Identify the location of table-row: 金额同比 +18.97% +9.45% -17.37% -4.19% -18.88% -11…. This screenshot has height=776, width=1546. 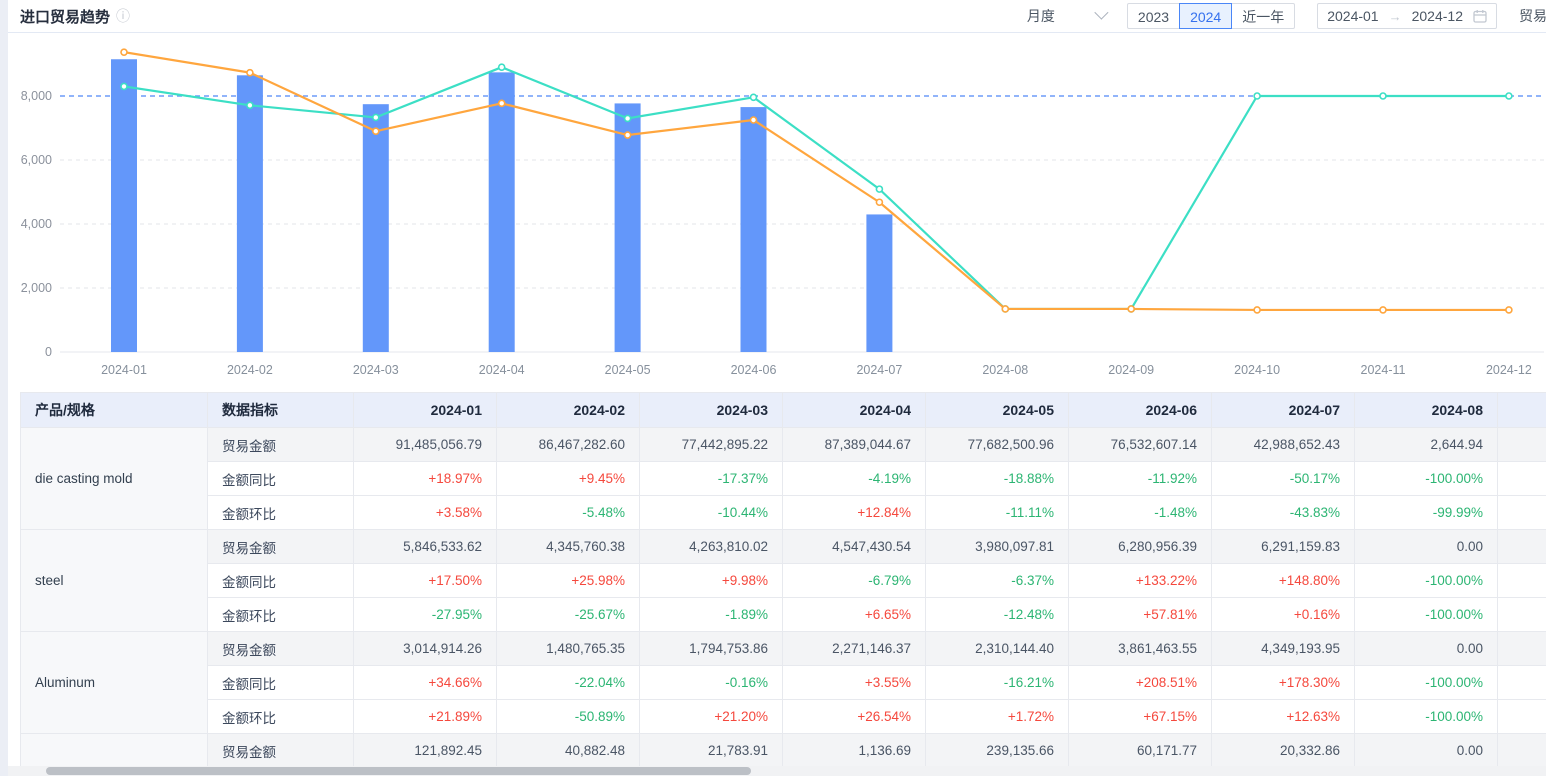
(783, 478).